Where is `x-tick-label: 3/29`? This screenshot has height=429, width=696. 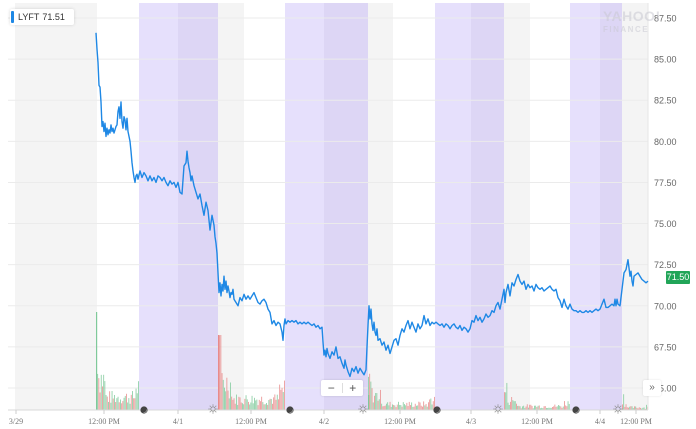 x-tick-label: 3/29 is located at coordinates (16, 421).